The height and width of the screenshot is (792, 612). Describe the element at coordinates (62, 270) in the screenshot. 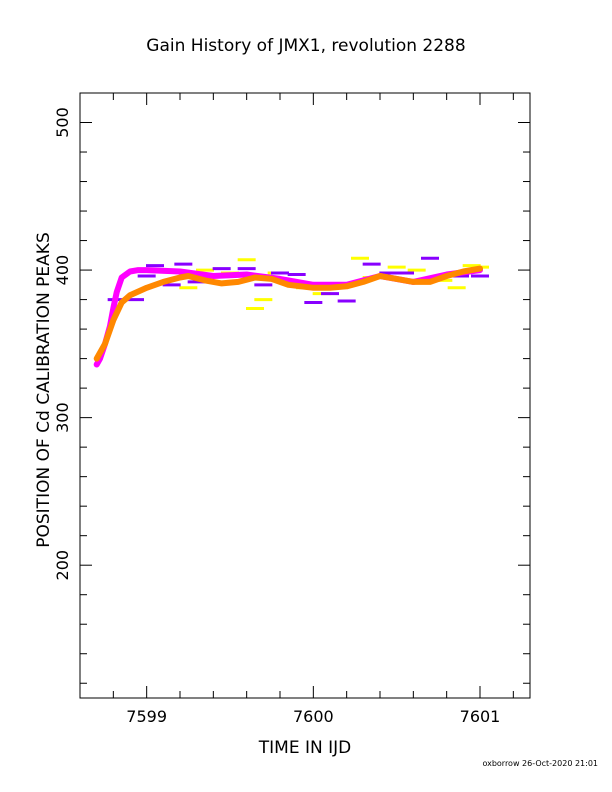

I see `y-tick-label: 400` at that location.